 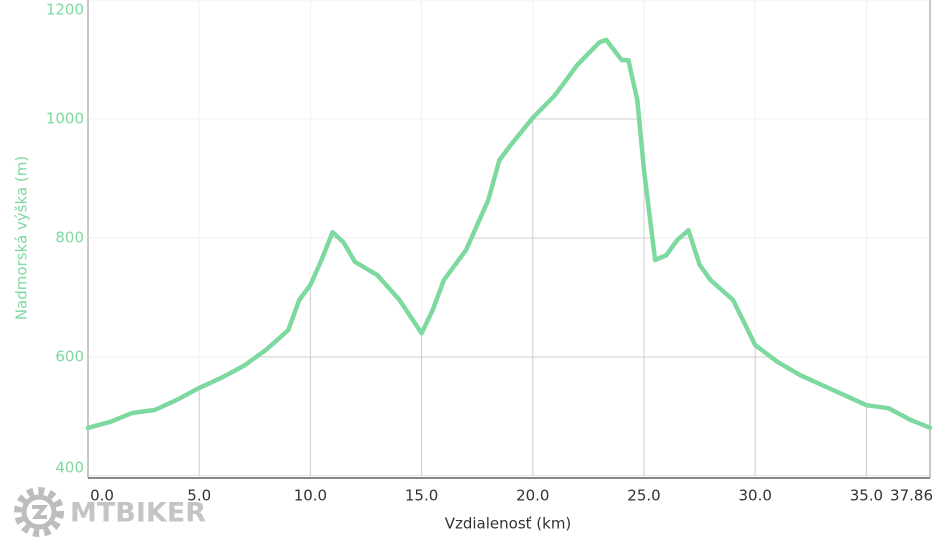 What do you see at coordinates (421, 496) in the screenshot?
I see `x-tick-label: 15.0` at bounding box center [421, 496].